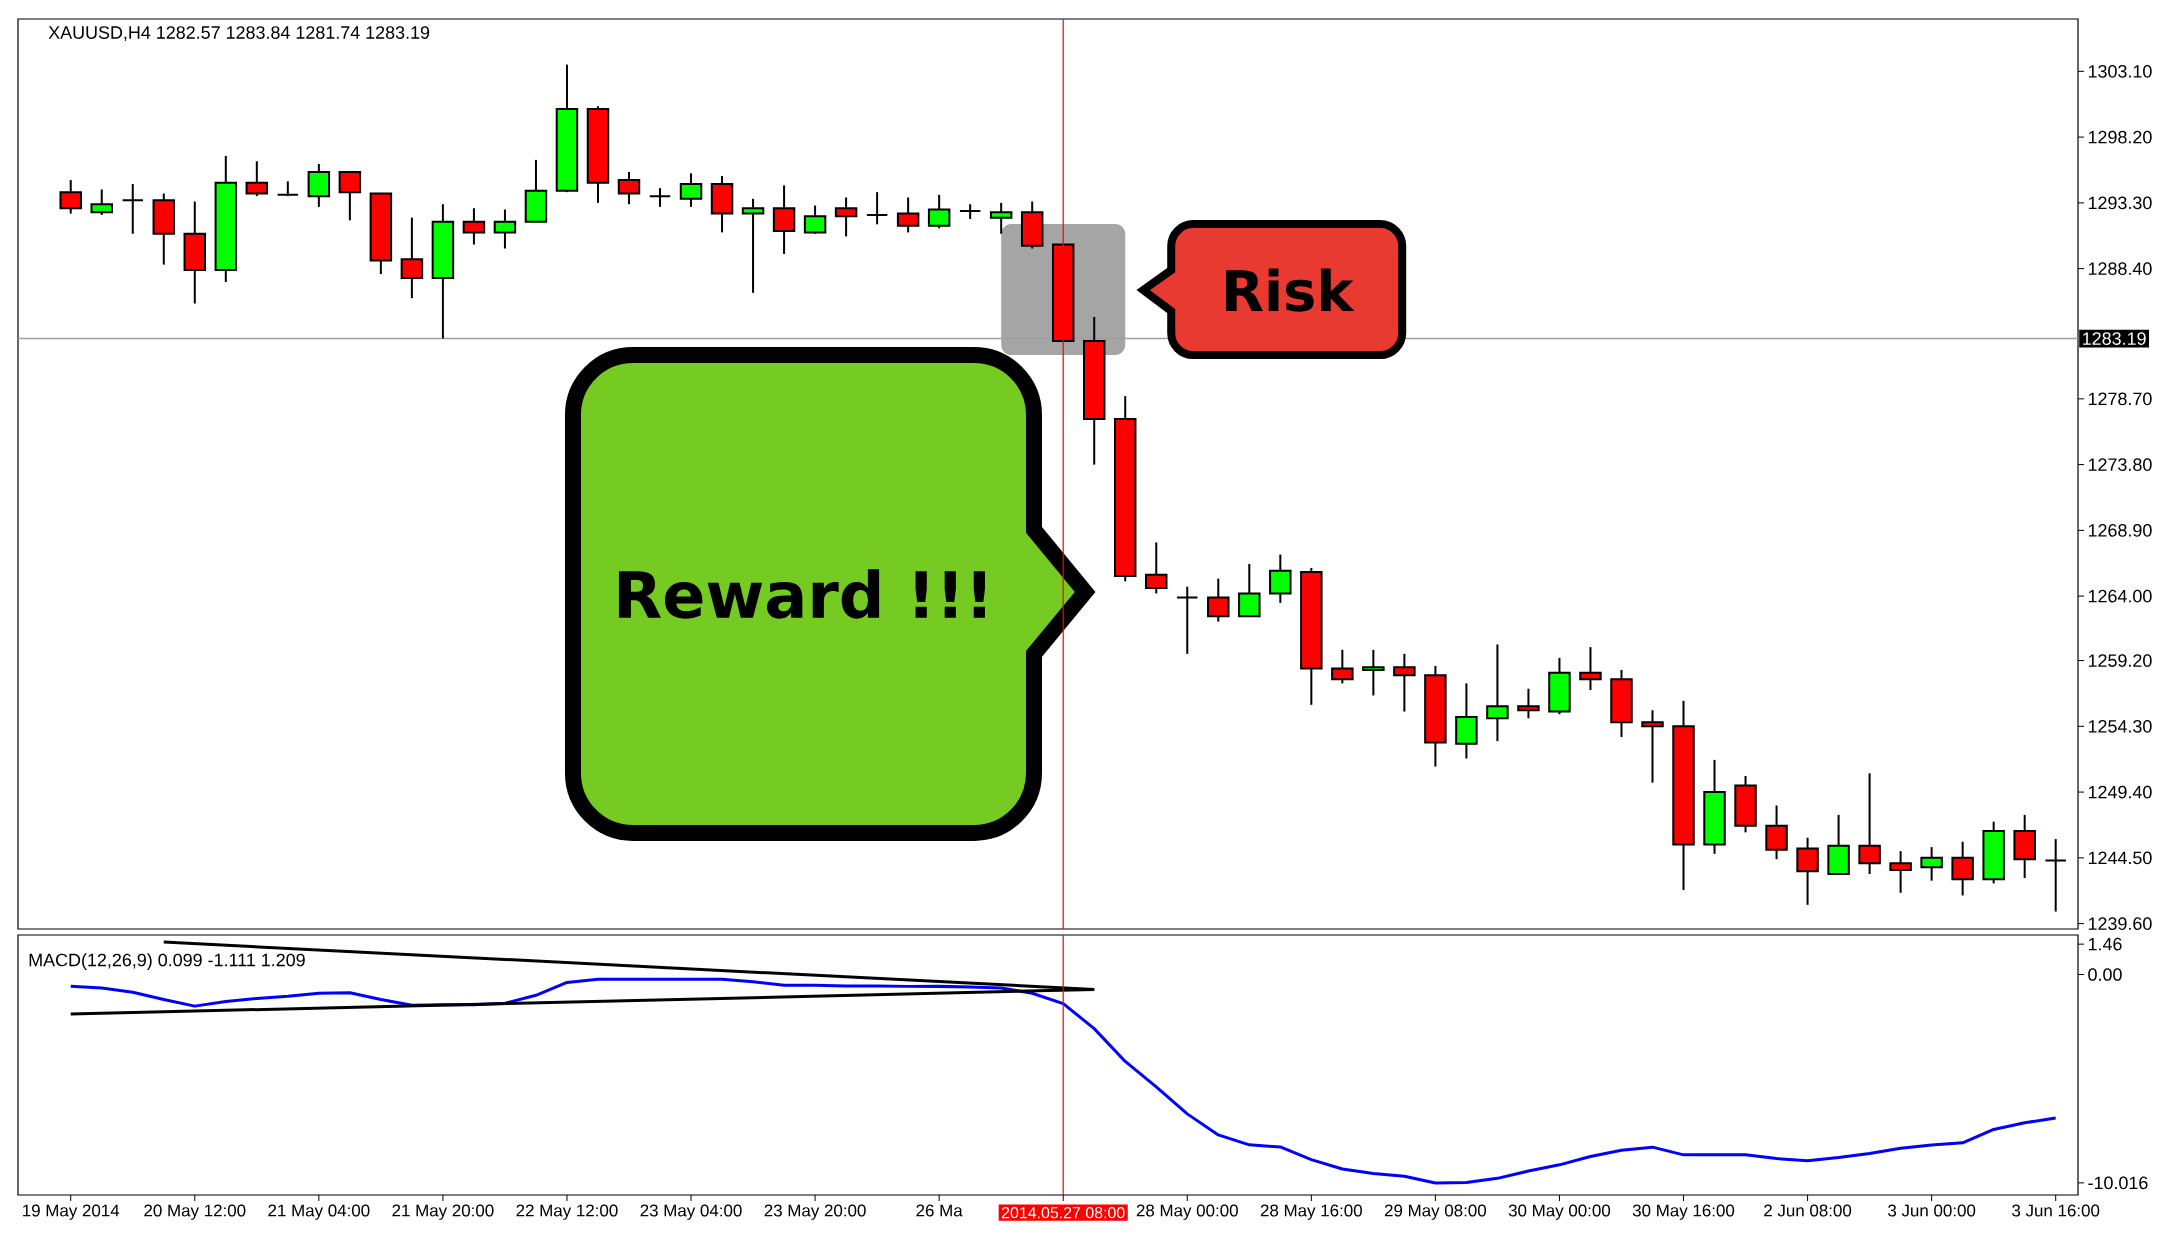 This screenshot has width=2158, height=1260. I want to click on x-tick-label: 28 May 00:00, so click(1187, 1212).